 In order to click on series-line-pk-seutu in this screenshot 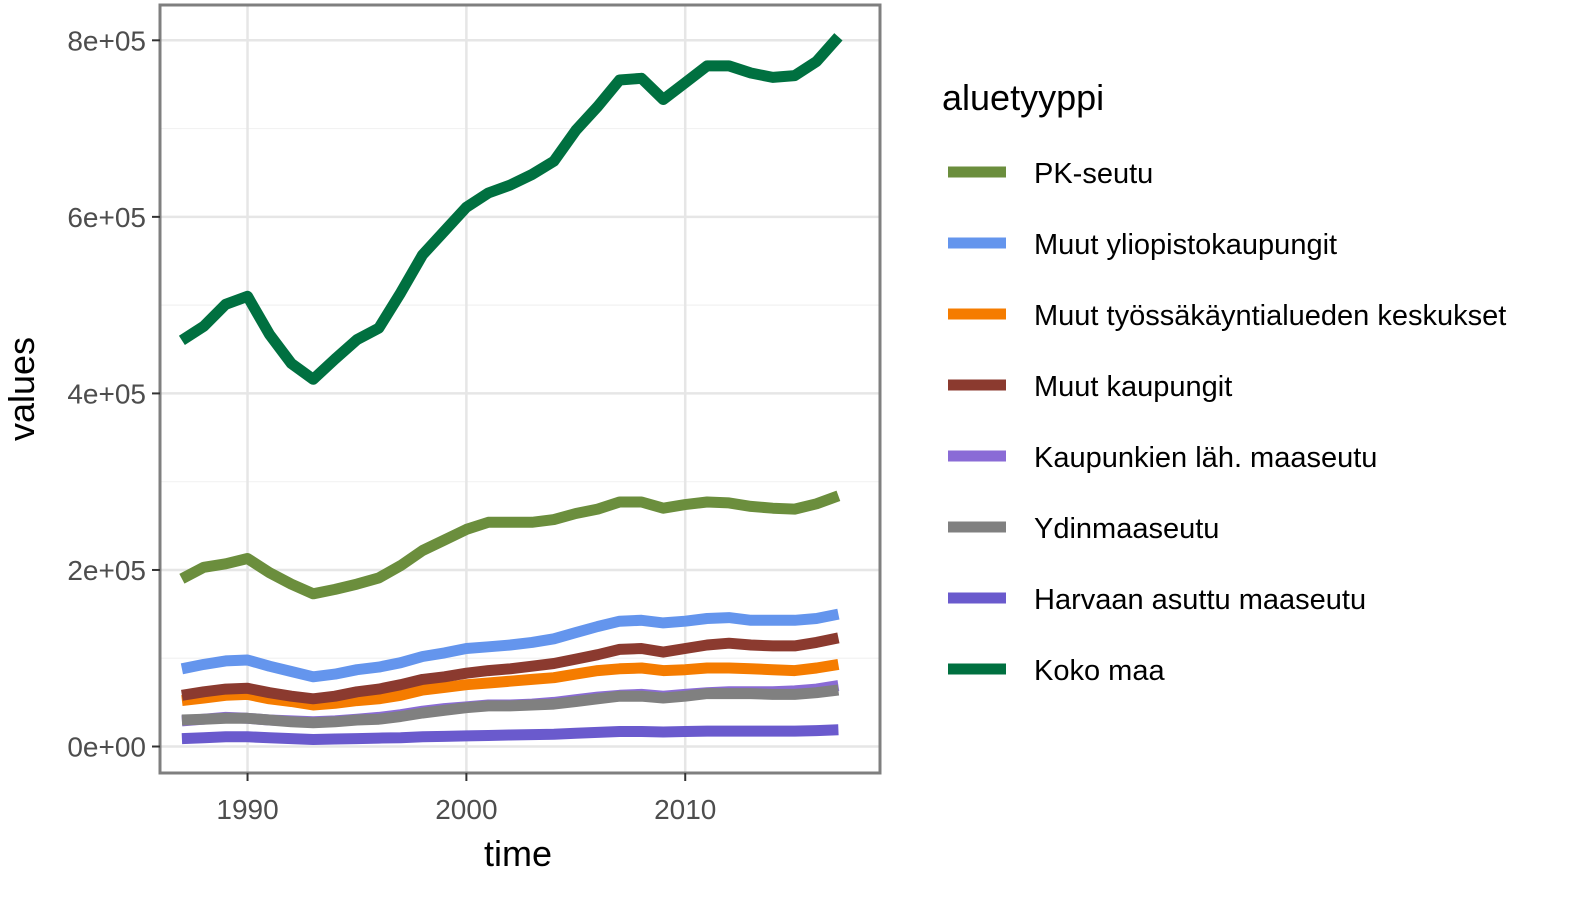, I will do `click(510, 545)`.